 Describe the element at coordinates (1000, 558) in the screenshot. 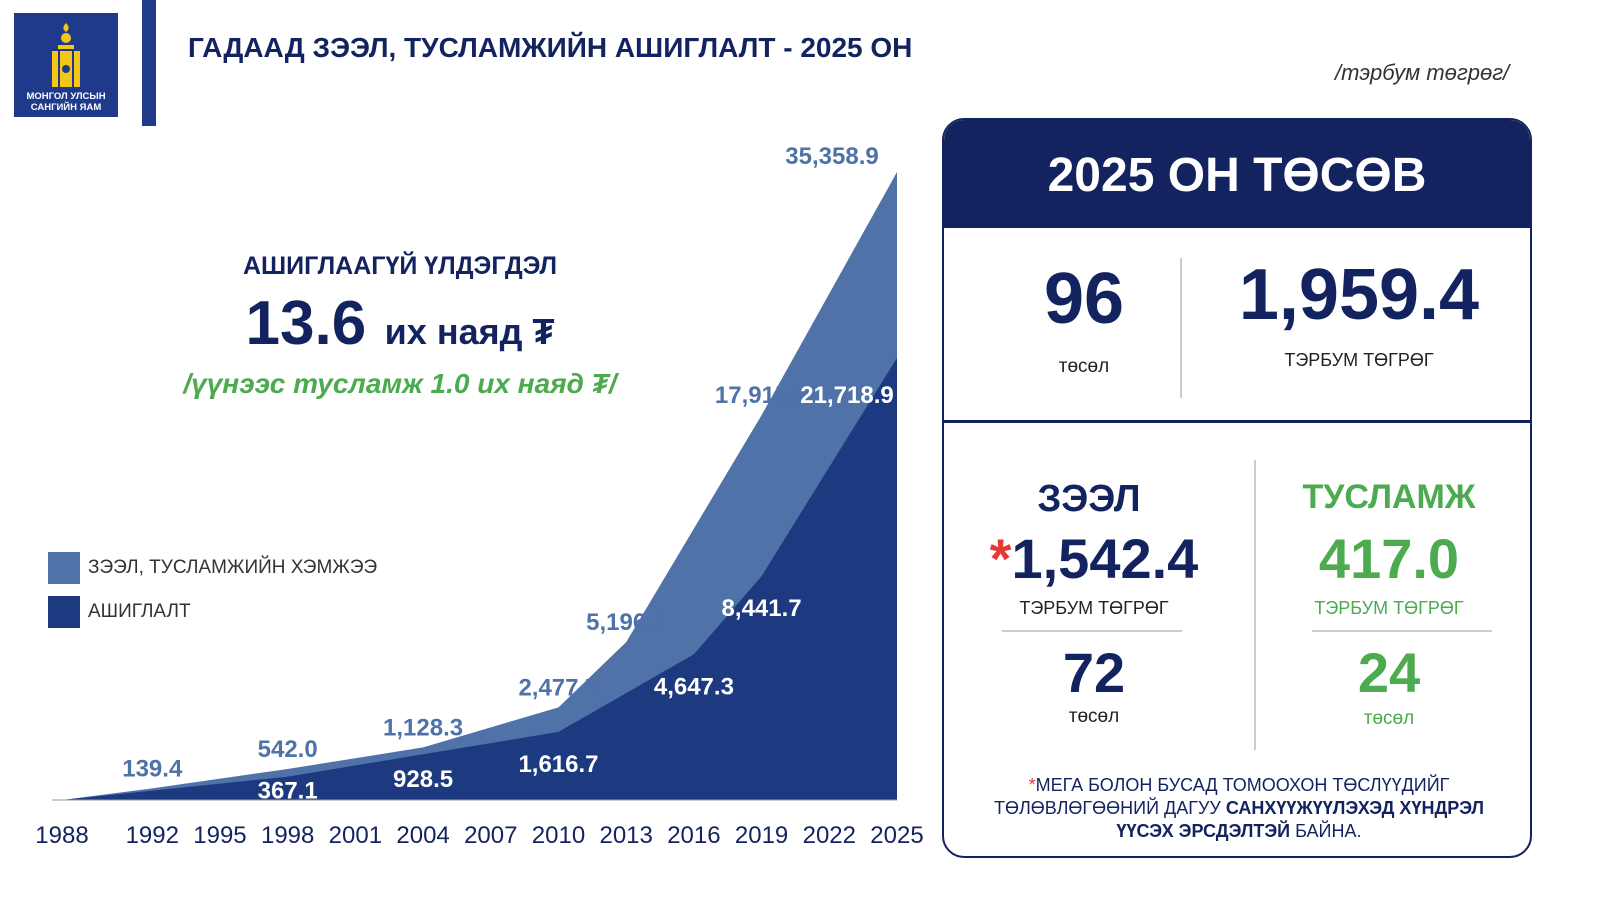

I see `risk-asterisk: *` at that location.